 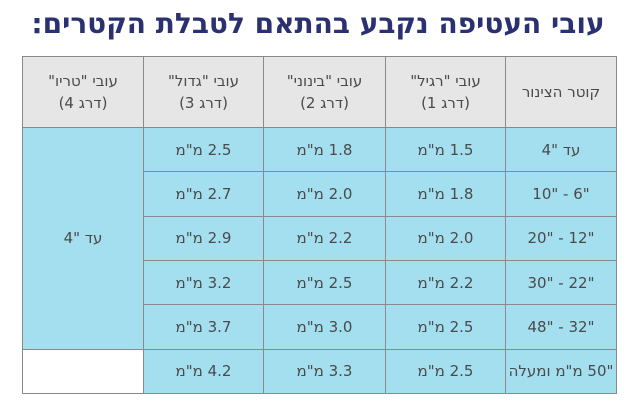 I want to click on header-grade: (דרג 2), so click(x=324, y=103).